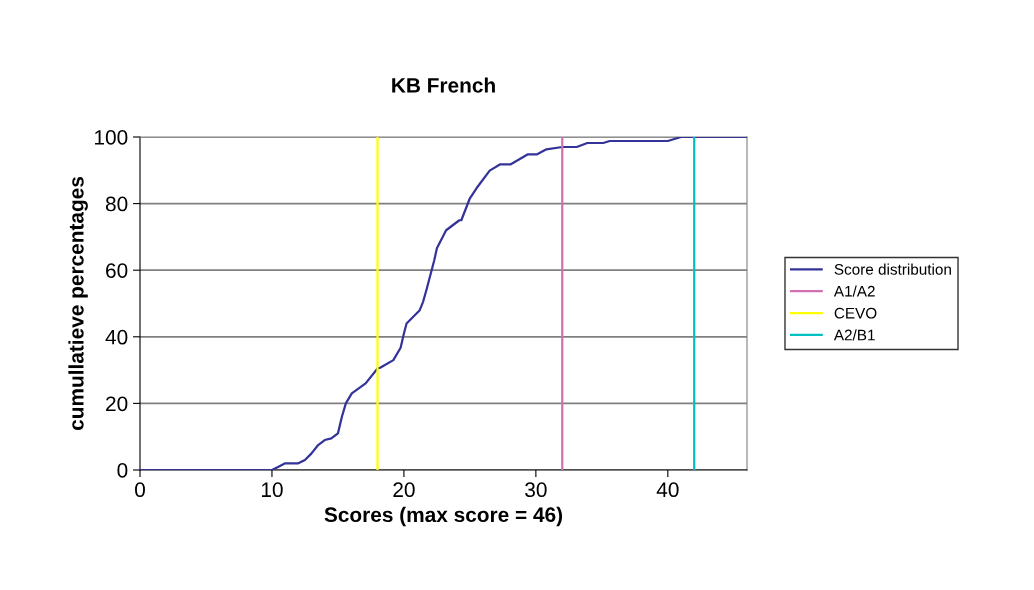 This screenshot has height=590, width=1034. I want to click on y-tick-label: 100, so click(111, 137).